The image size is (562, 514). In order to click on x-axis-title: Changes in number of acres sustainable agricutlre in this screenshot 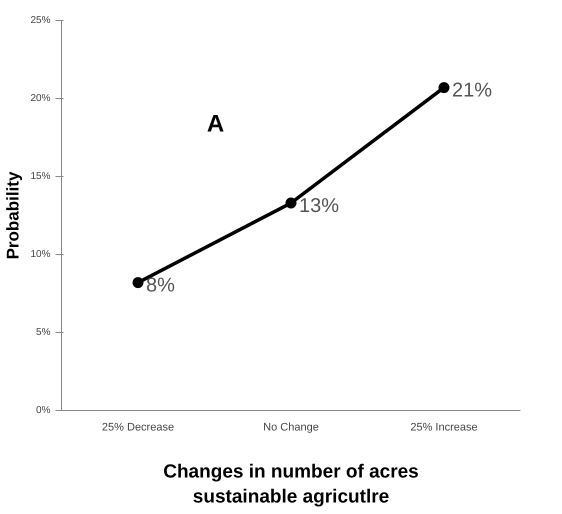, I will do `click(291, 485)`.